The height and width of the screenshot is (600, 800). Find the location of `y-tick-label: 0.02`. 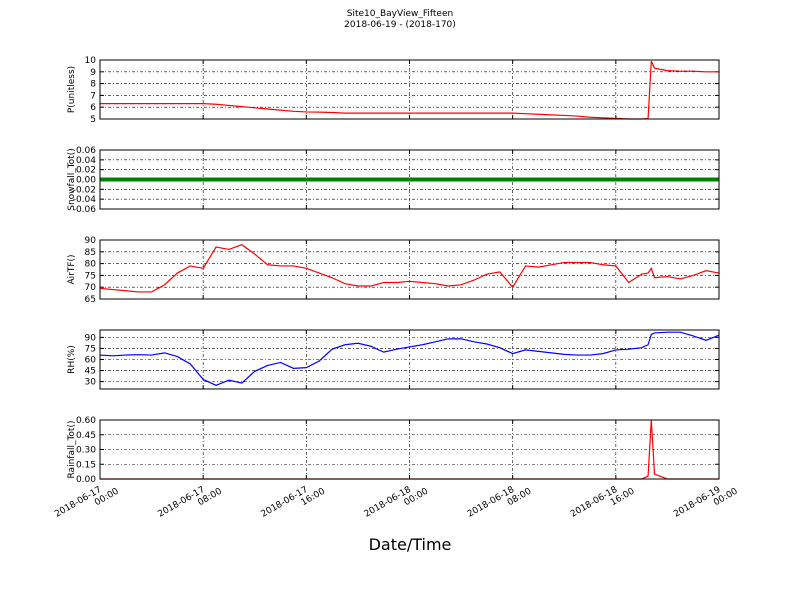

y-tick-label: 0.02 is located at coordinates (86, 171).